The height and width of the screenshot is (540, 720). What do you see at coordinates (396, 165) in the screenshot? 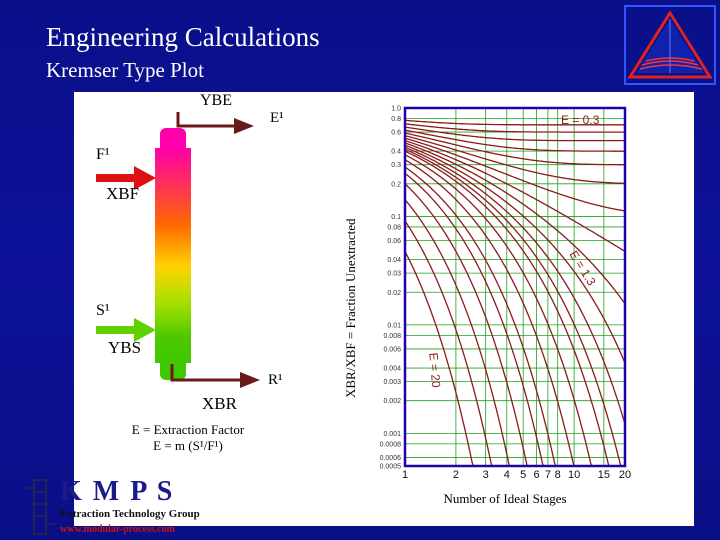
I see `y-tick-label: 0.3` at bounding box center [396, 165].